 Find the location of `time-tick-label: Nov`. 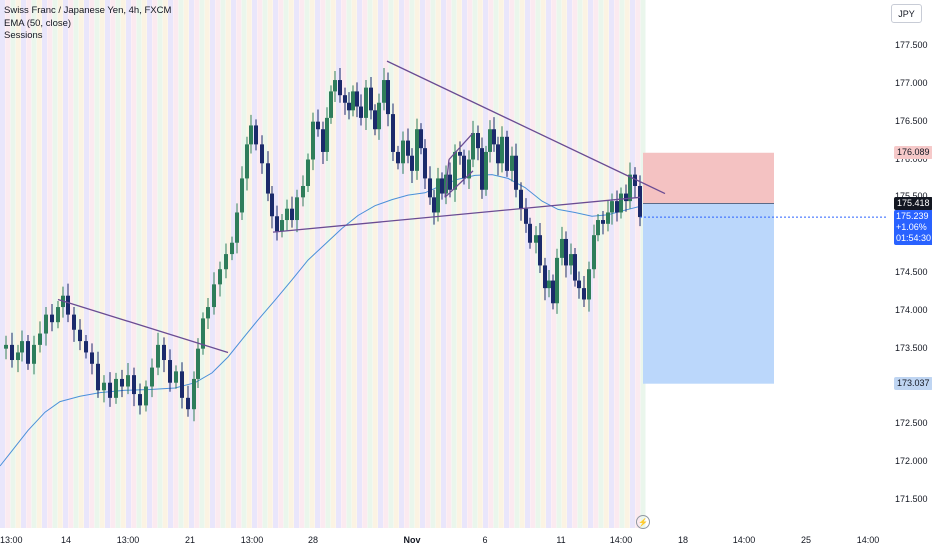

time-tick-label: Nov is located at coordinates (412, 540).